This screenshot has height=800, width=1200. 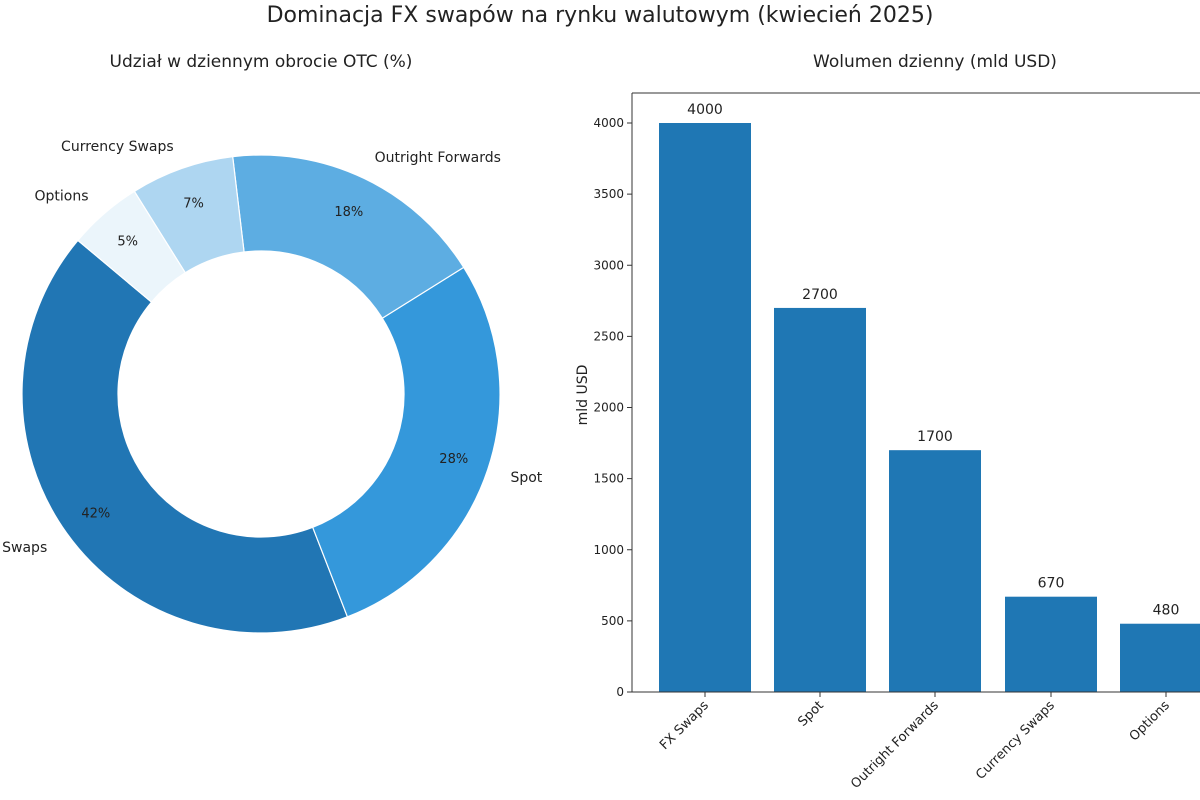 What do you see at coordinates (95, 513) in the screenshot?
I see `pie-value-label: 42%` at bounding box center [95, 513].